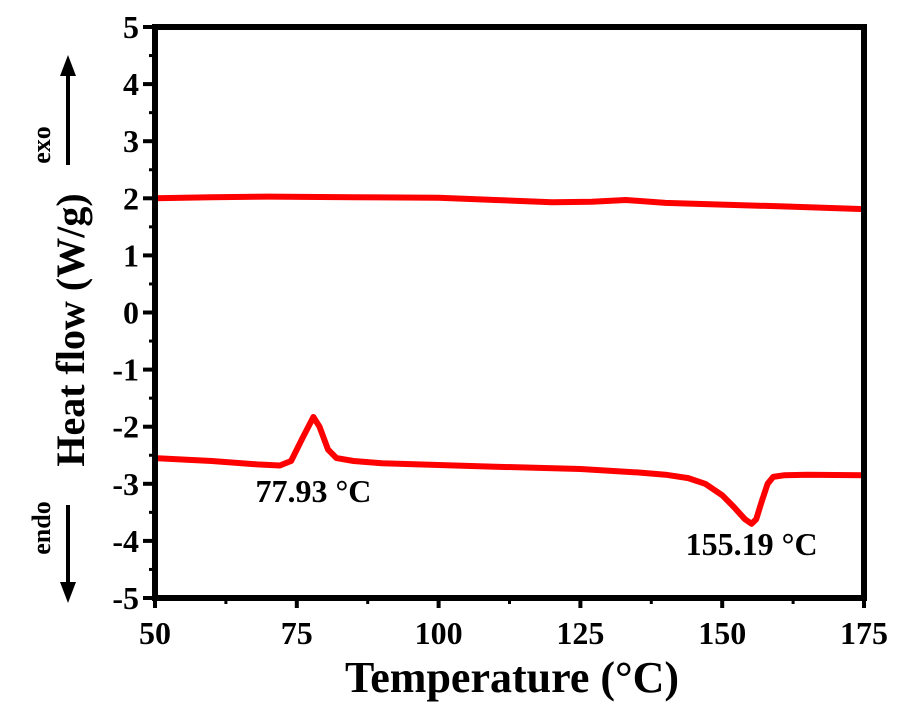 This screenshot has height=712, width=900. Describe the element at coordinates (131, 84) in the screenshot. I see `y-tick-label: 4` at that location.